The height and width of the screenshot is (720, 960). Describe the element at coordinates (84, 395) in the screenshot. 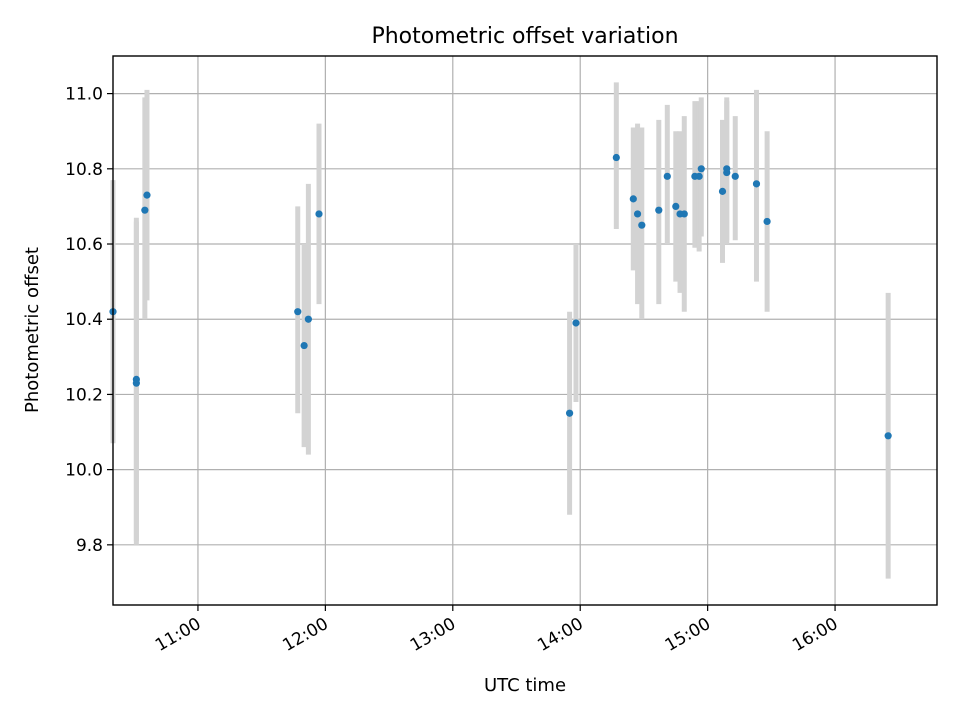

I see `y-tick-label: 10.2` at that location.